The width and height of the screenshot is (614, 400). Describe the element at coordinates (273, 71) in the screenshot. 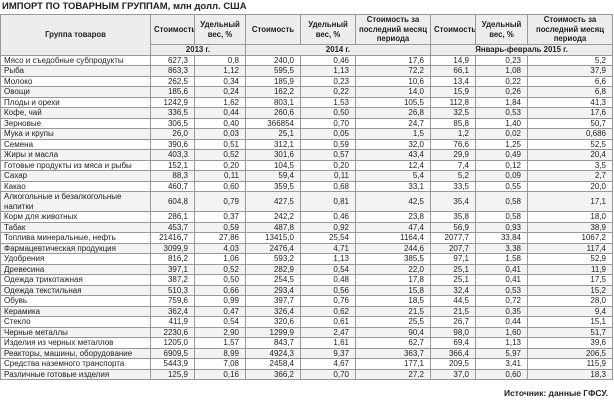

I see `value-cell: 595,5` at that location.